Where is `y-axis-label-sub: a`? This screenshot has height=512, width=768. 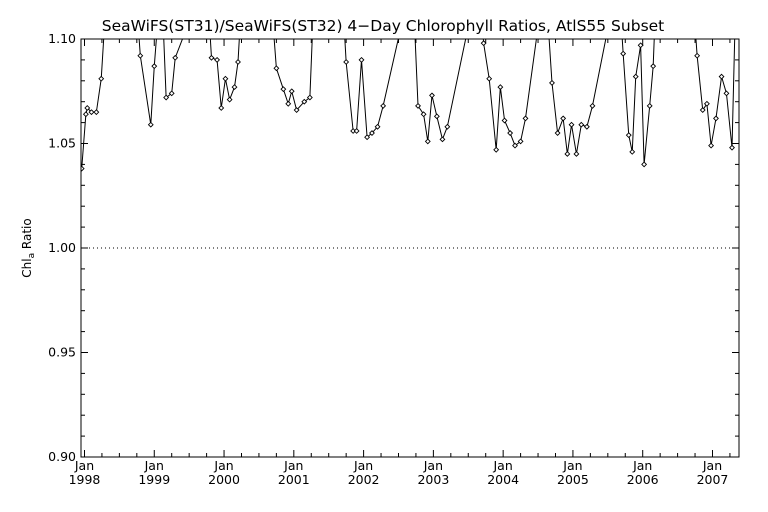 y-axis-label-sub: a is located at coordinates (32, 256).